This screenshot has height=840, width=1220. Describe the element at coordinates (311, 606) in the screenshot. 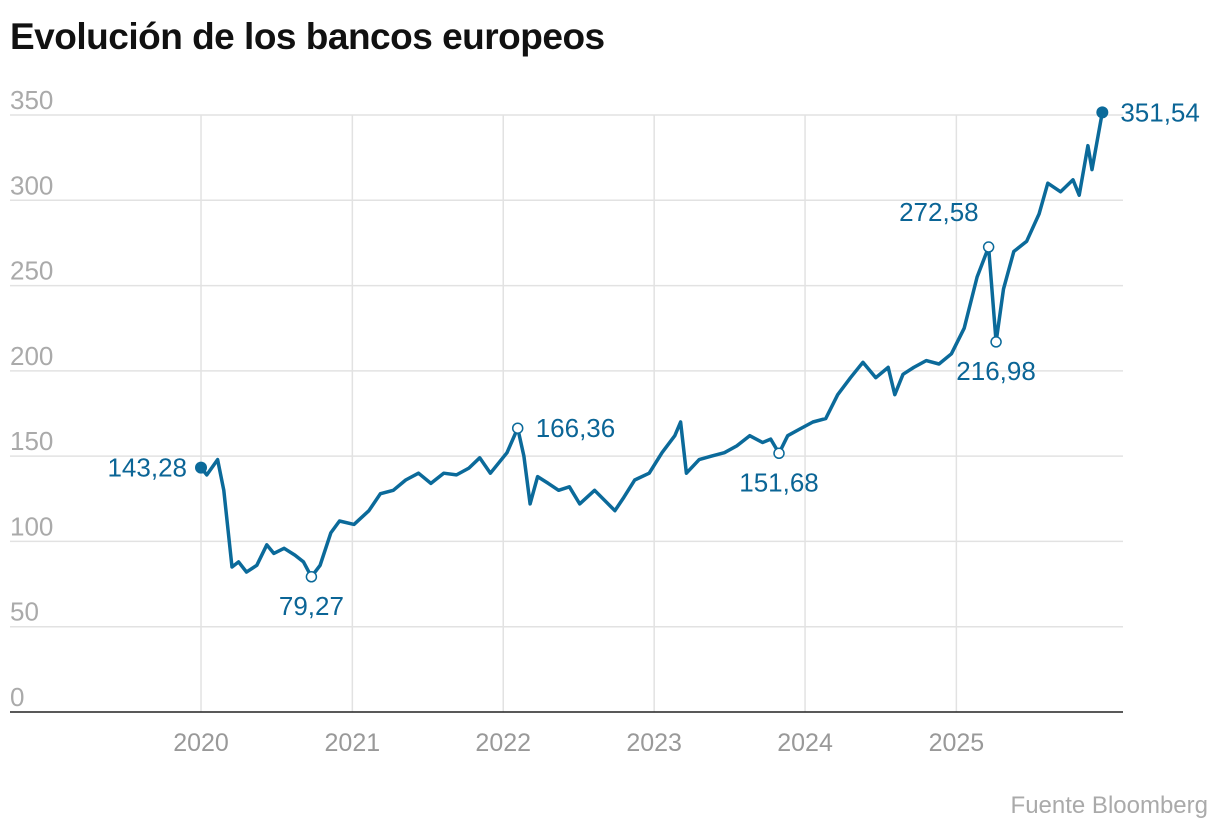

I see `data-label: 79,27` at that location.